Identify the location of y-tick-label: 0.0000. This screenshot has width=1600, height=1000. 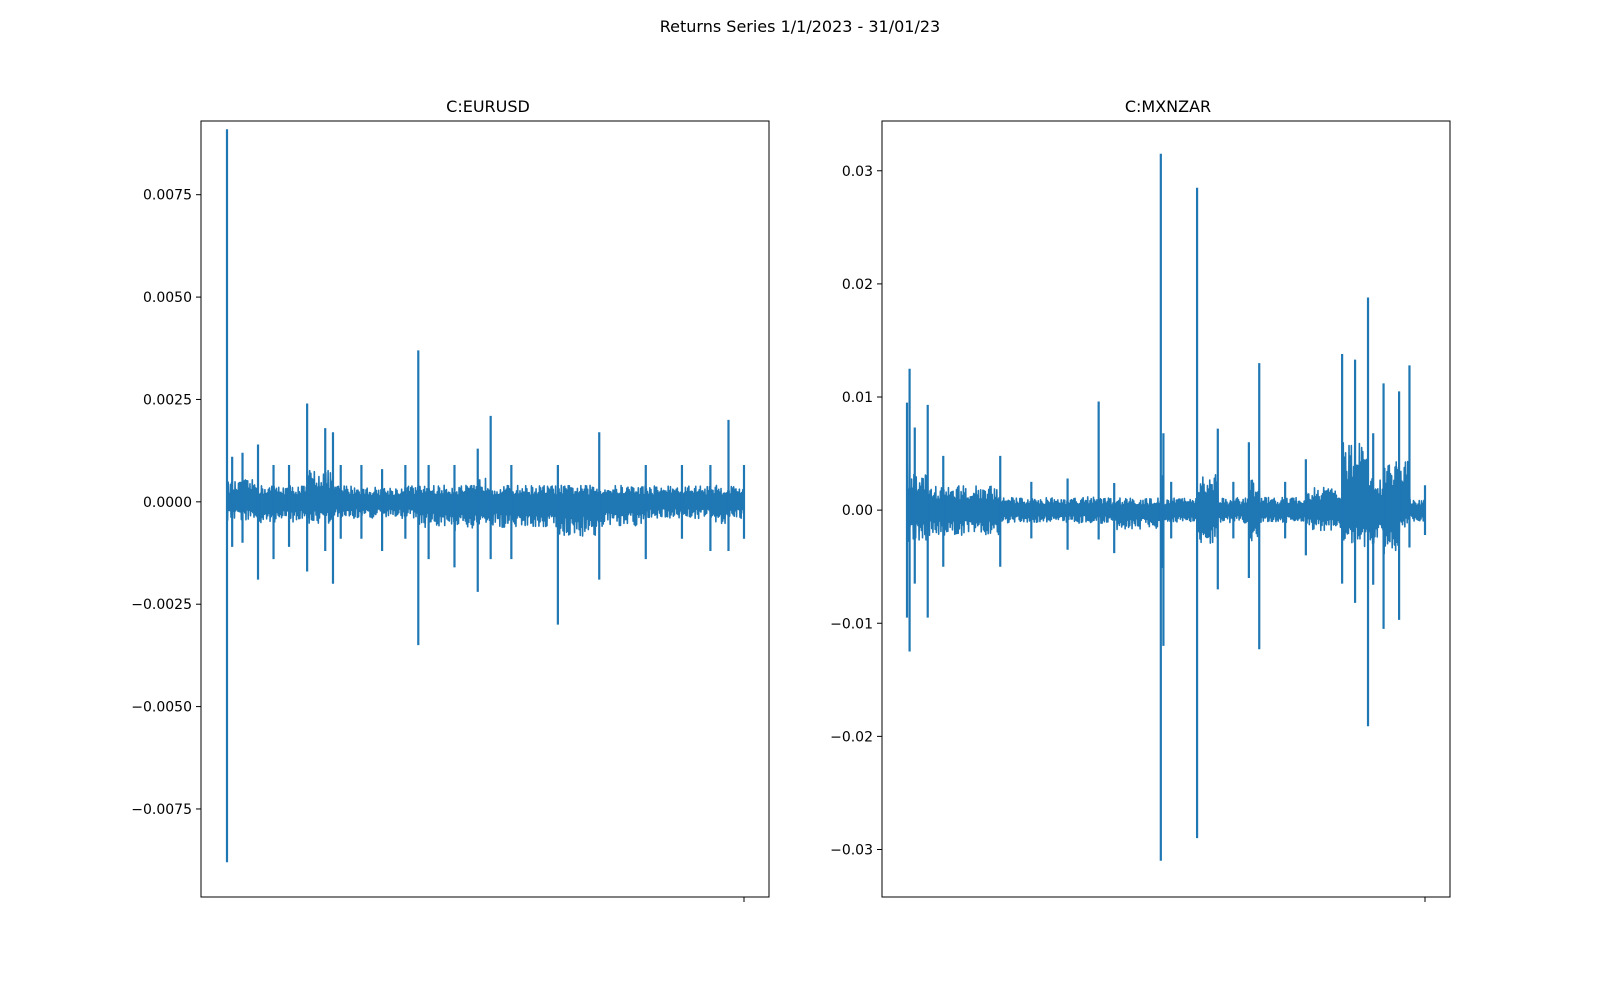
(167, 503).